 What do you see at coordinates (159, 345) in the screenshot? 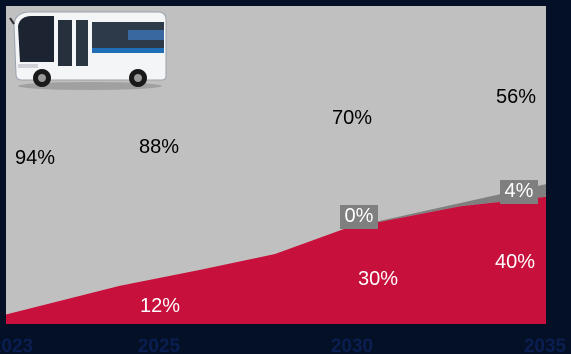
I see `x-tick-label-2025: 2025` at bounding box center [159, 345].